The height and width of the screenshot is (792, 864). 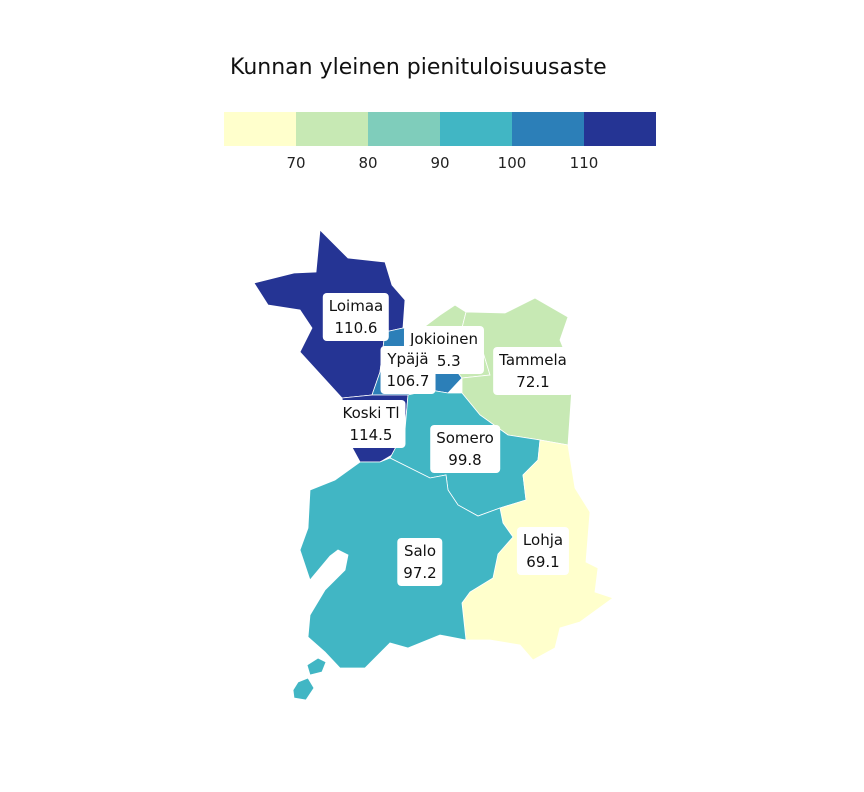 What do you see at coordinates (408, 370) in the screenshot?
I see `region-label-ypaja: Ypäjä 106.7` at bounding box center [408, 370].